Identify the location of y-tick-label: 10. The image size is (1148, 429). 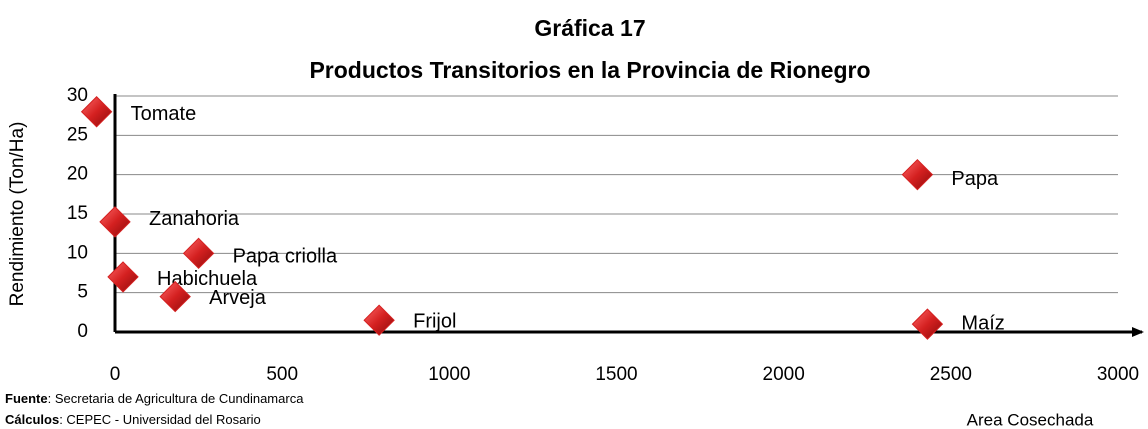
(77, 252).